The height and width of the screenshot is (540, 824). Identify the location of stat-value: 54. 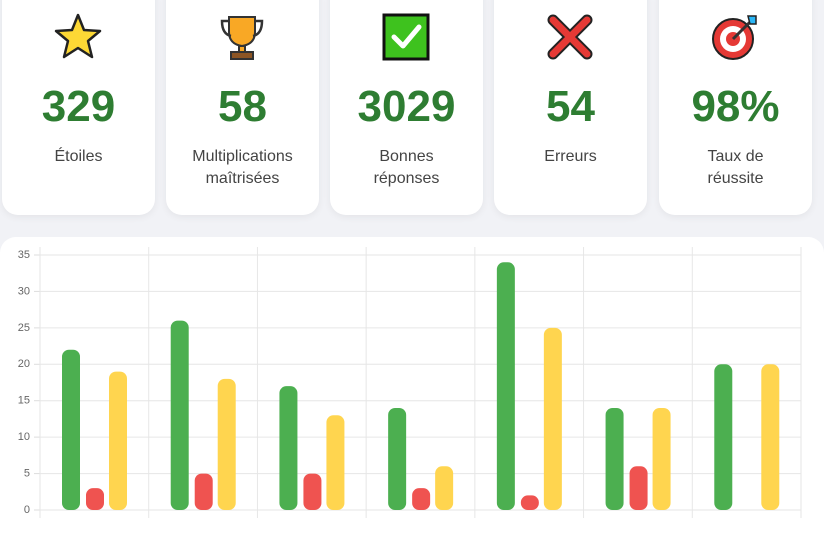
(570, 106).